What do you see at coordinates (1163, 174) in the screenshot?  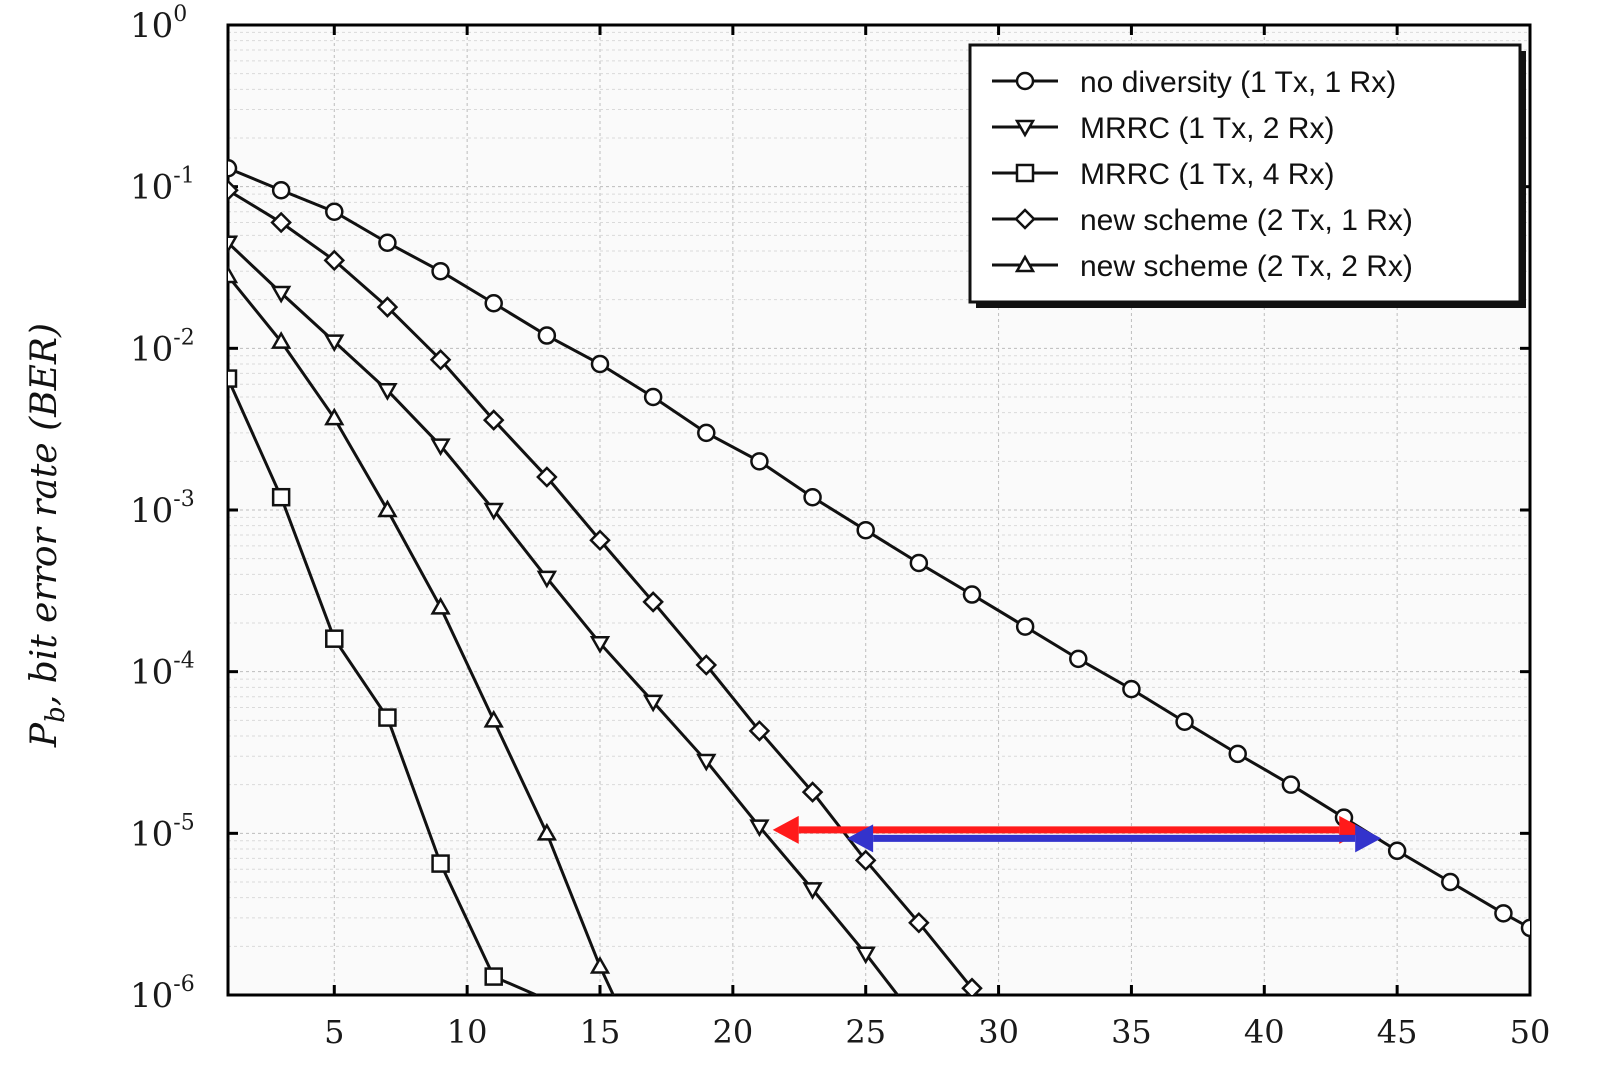 I see `legend-entry: MRRC (1 Tx, 4 Rx)` at bounding box center [1163, 174].